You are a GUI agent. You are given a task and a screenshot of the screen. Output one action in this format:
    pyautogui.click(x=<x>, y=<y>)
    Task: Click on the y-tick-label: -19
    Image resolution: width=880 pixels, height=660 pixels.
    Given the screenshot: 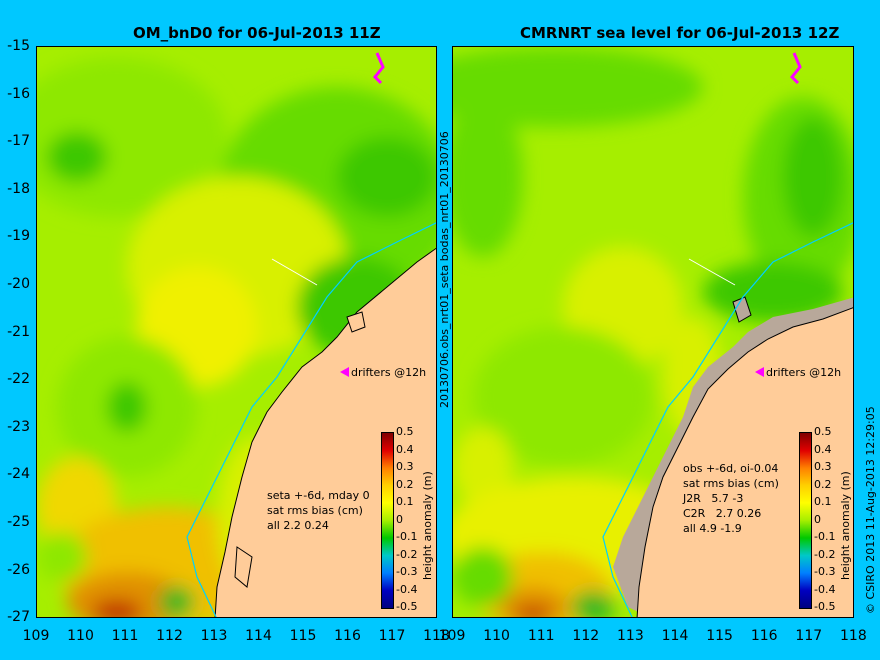 What is the action you would take?
    pyautogui.click(x=18, y=236)
    